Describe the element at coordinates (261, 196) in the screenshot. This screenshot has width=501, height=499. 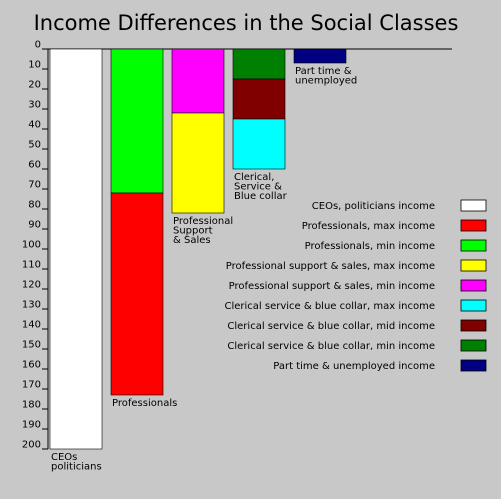
I see `category-label: Blue collar` at that location.